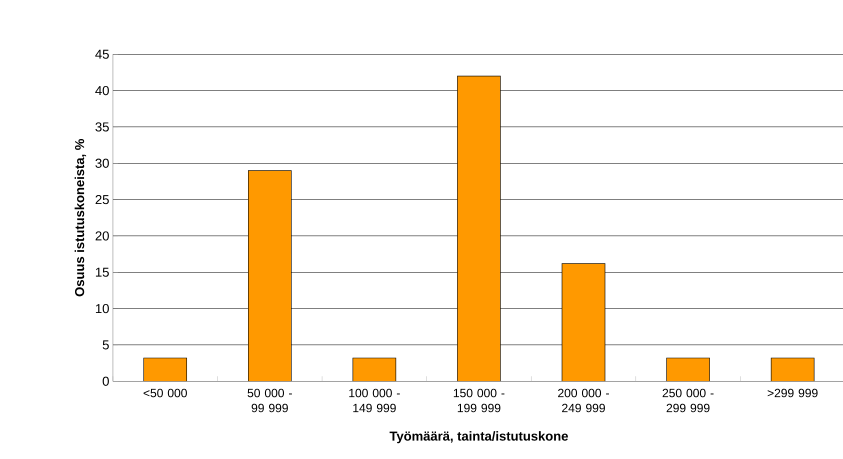  Describe the element at coordinates (105, 345) in the screenshot. I see `y-tick-label: 5` at that location.